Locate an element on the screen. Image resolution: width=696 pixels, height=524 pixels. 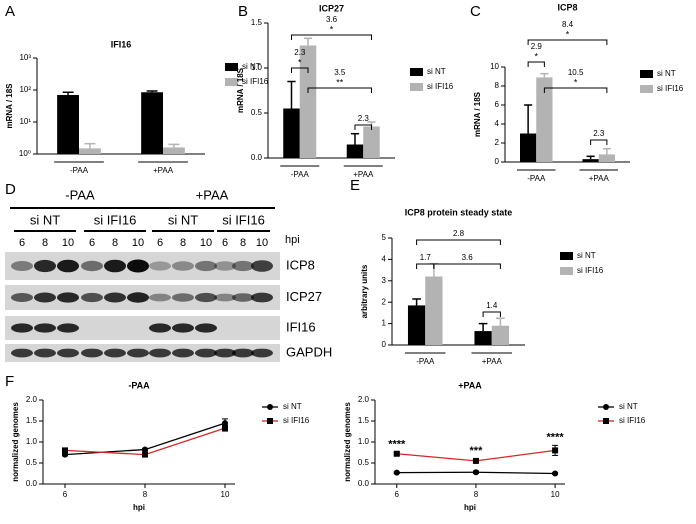
group-label: si IFI16 is located at coordinates (243, 219).